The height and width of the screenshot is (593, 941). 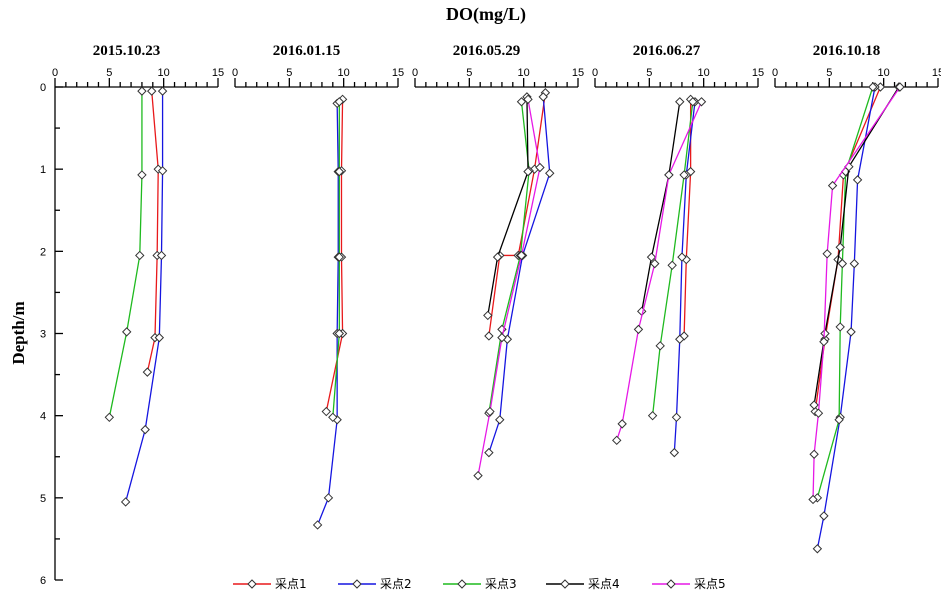 I want to click on depth-tick-label: 6, so click(x=43, y=581).